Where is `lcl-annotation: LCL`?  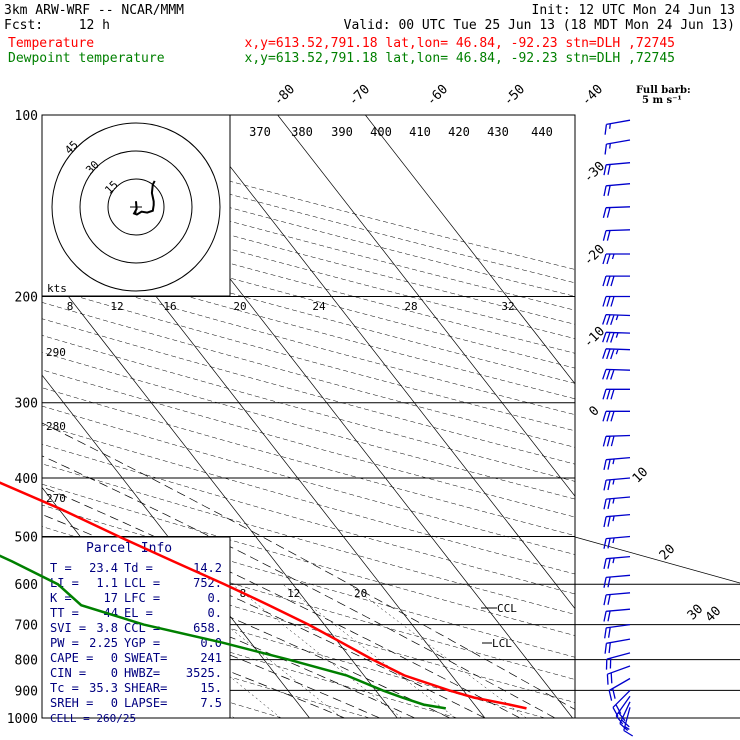
lcl-annotation: LCL is located at coordinates (502, 643).